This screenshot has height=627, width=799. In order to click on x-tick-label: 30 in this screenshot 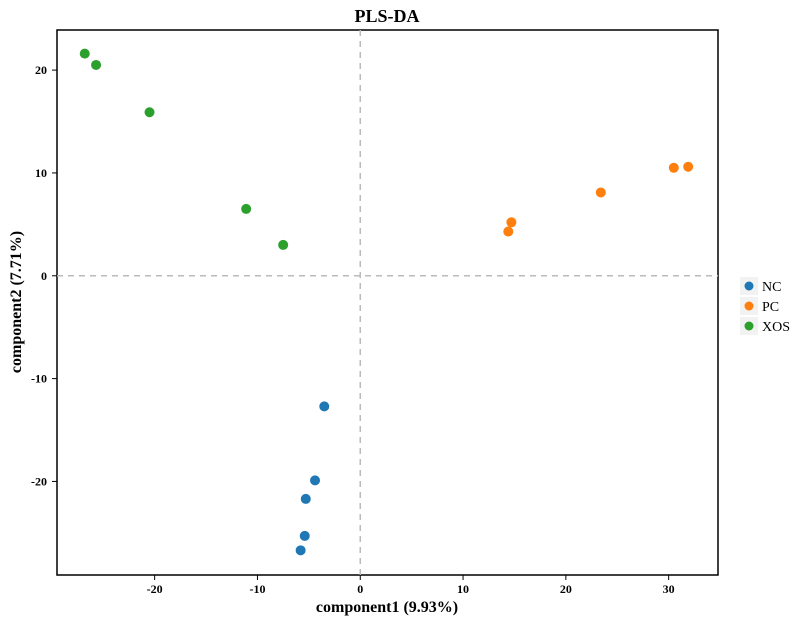, I will do `click(669, 589)`.